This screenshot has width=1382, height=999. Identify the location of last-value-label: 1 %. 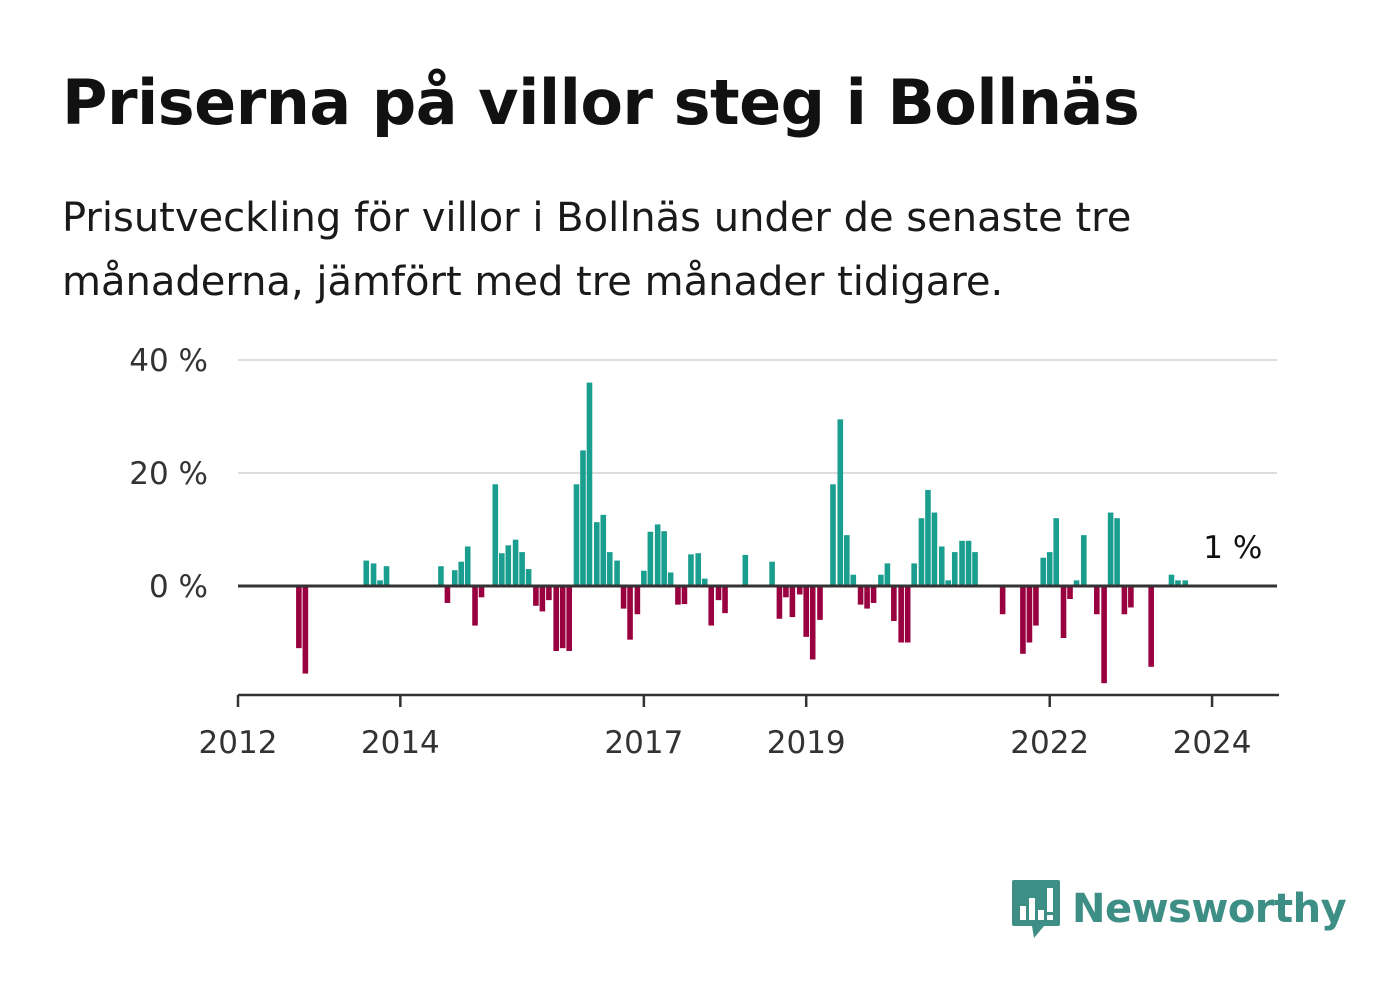
(1232, 548).